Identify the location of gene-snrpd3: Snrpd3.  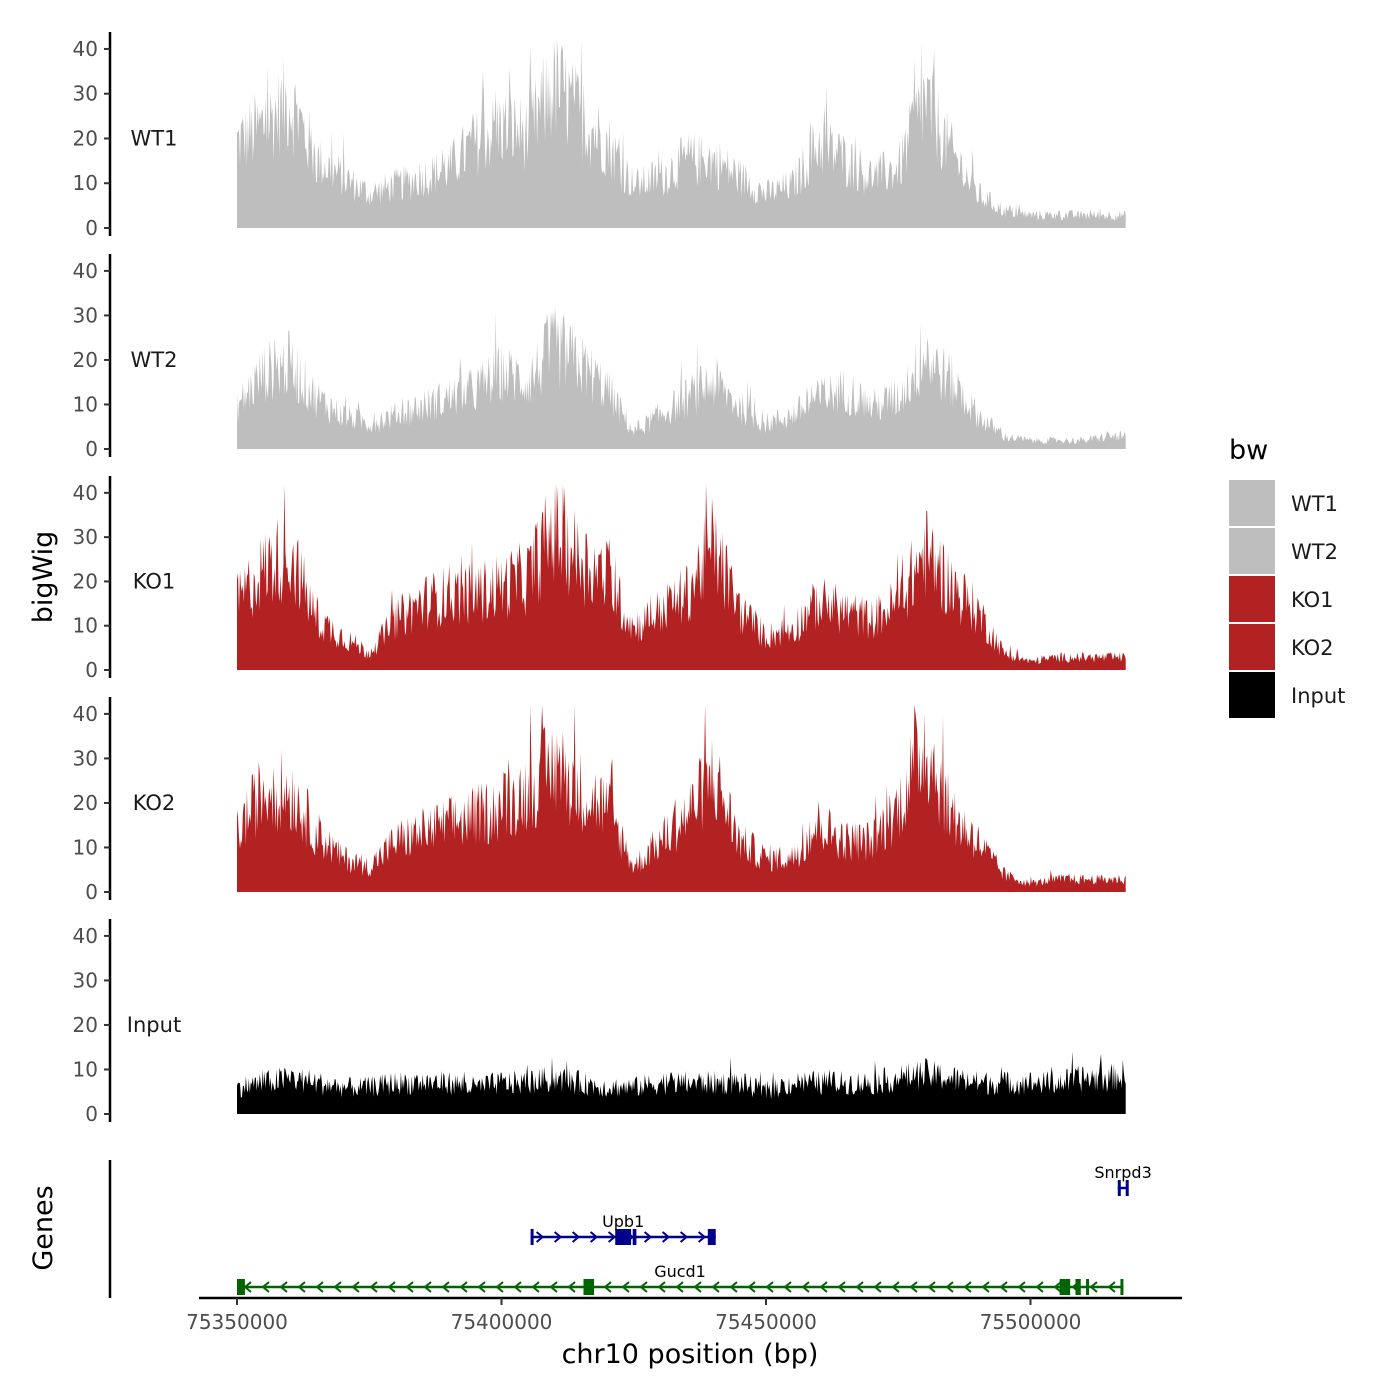
(1123, 1179).